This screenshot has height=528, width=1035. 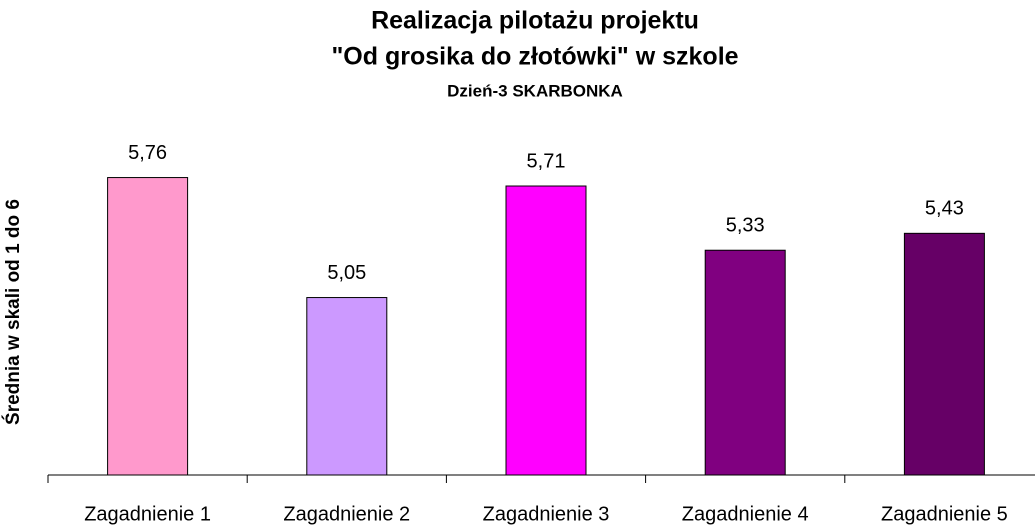 I want to click on value-label: 5,76, so click(x=147, y=153).